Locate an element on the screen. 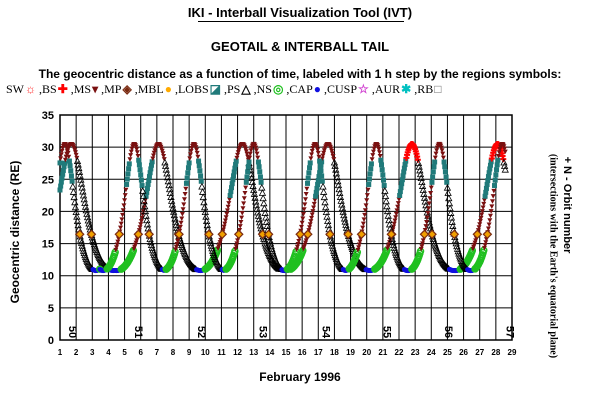 This screenshot has width=600, height=400. circle-filled-icon: ● is located at coordinates (317, 89).